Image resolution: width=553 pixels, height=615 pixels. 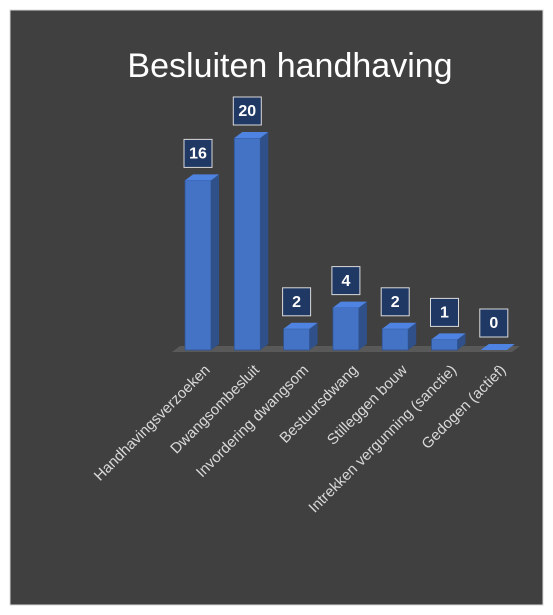 I want to click on chart-title: Besluiten handhaving, so click(x=289, y=66).